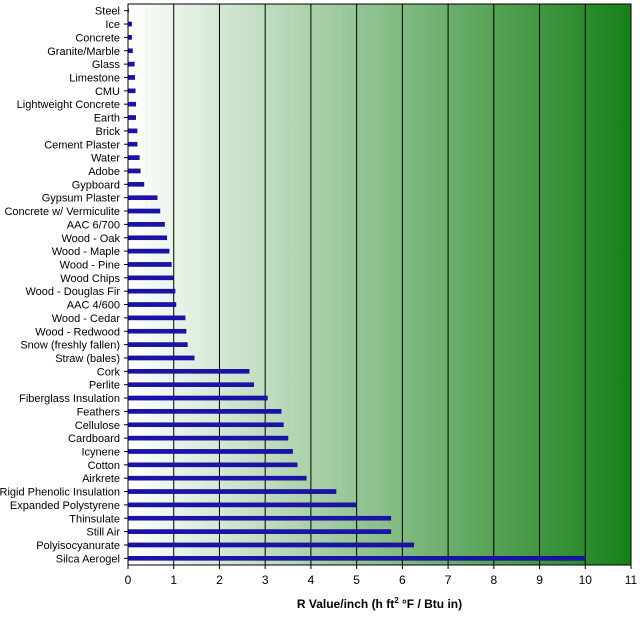 This screenshot has height=618, width=640. Describe the element at coordinates (100, 452) in the screenshot. I see `category-label: Icynene` at that location.